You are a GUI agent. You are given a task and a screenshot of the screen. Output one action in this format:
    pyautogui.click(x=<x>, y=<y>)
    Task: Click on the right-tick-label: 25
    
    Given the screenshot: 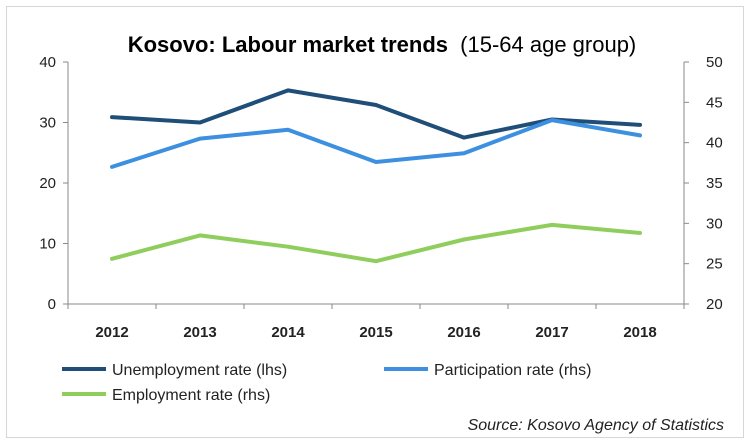 What is the action you would take?
    pyautogui.click(x=714, y=264)
    